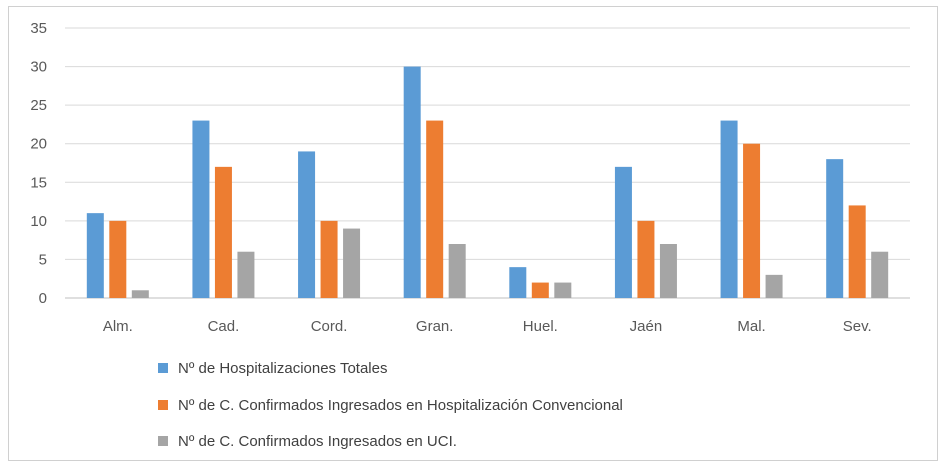 This screenshot has width=950, height=470. Describe the element at coordinates (329, 326) in the screenshot. I see `x-tick-label: Cord.` at that location.